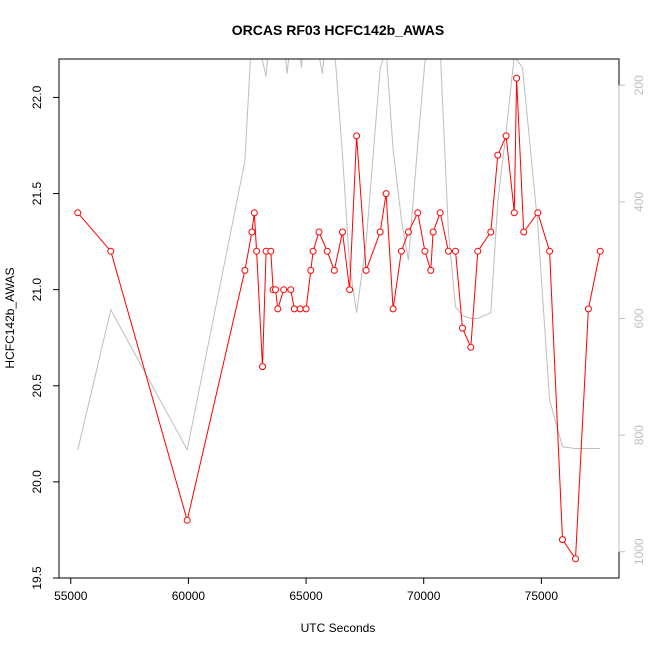 The width and height of the screenshot is (650, 650). Describe the element at coordinates (37, 578) in the screenshot. I see `y-tick-label: 19.5` at that location.